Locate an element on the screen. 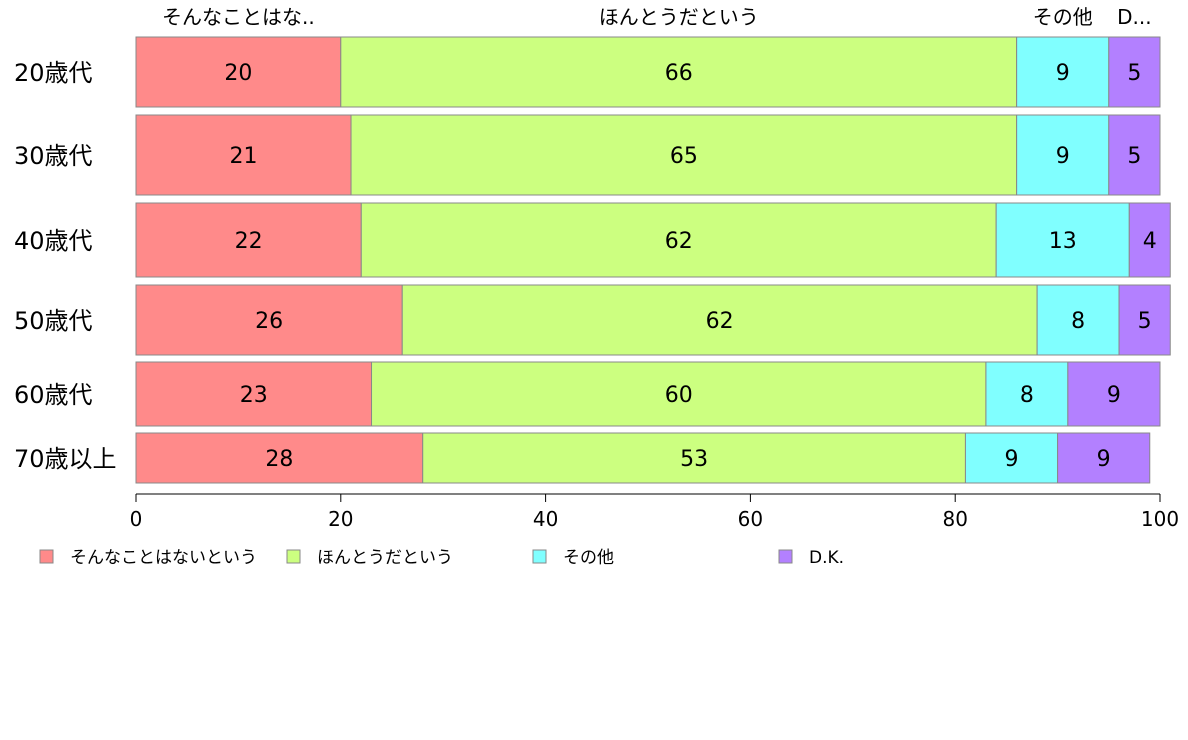 Image resolution: width=1188 pixels, height=740 pixels. bar-value-label: 65 is located at coordinates (684, 156).